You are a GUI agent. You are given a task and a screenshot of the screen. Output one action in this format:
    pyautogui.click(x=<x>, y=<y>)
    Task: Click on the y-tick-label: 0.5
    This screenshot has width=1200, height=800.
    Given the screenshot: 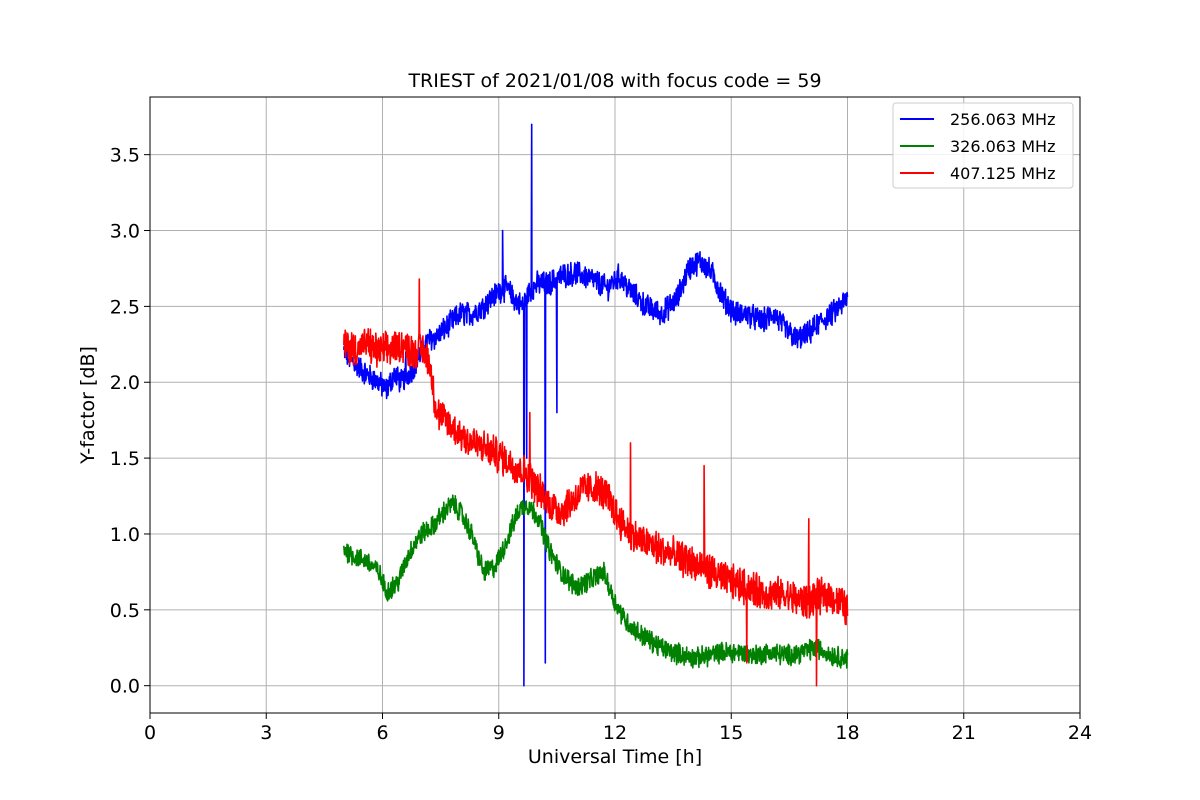 What is the action you would take?
    pyautogui.click(x=125, y=611)
    